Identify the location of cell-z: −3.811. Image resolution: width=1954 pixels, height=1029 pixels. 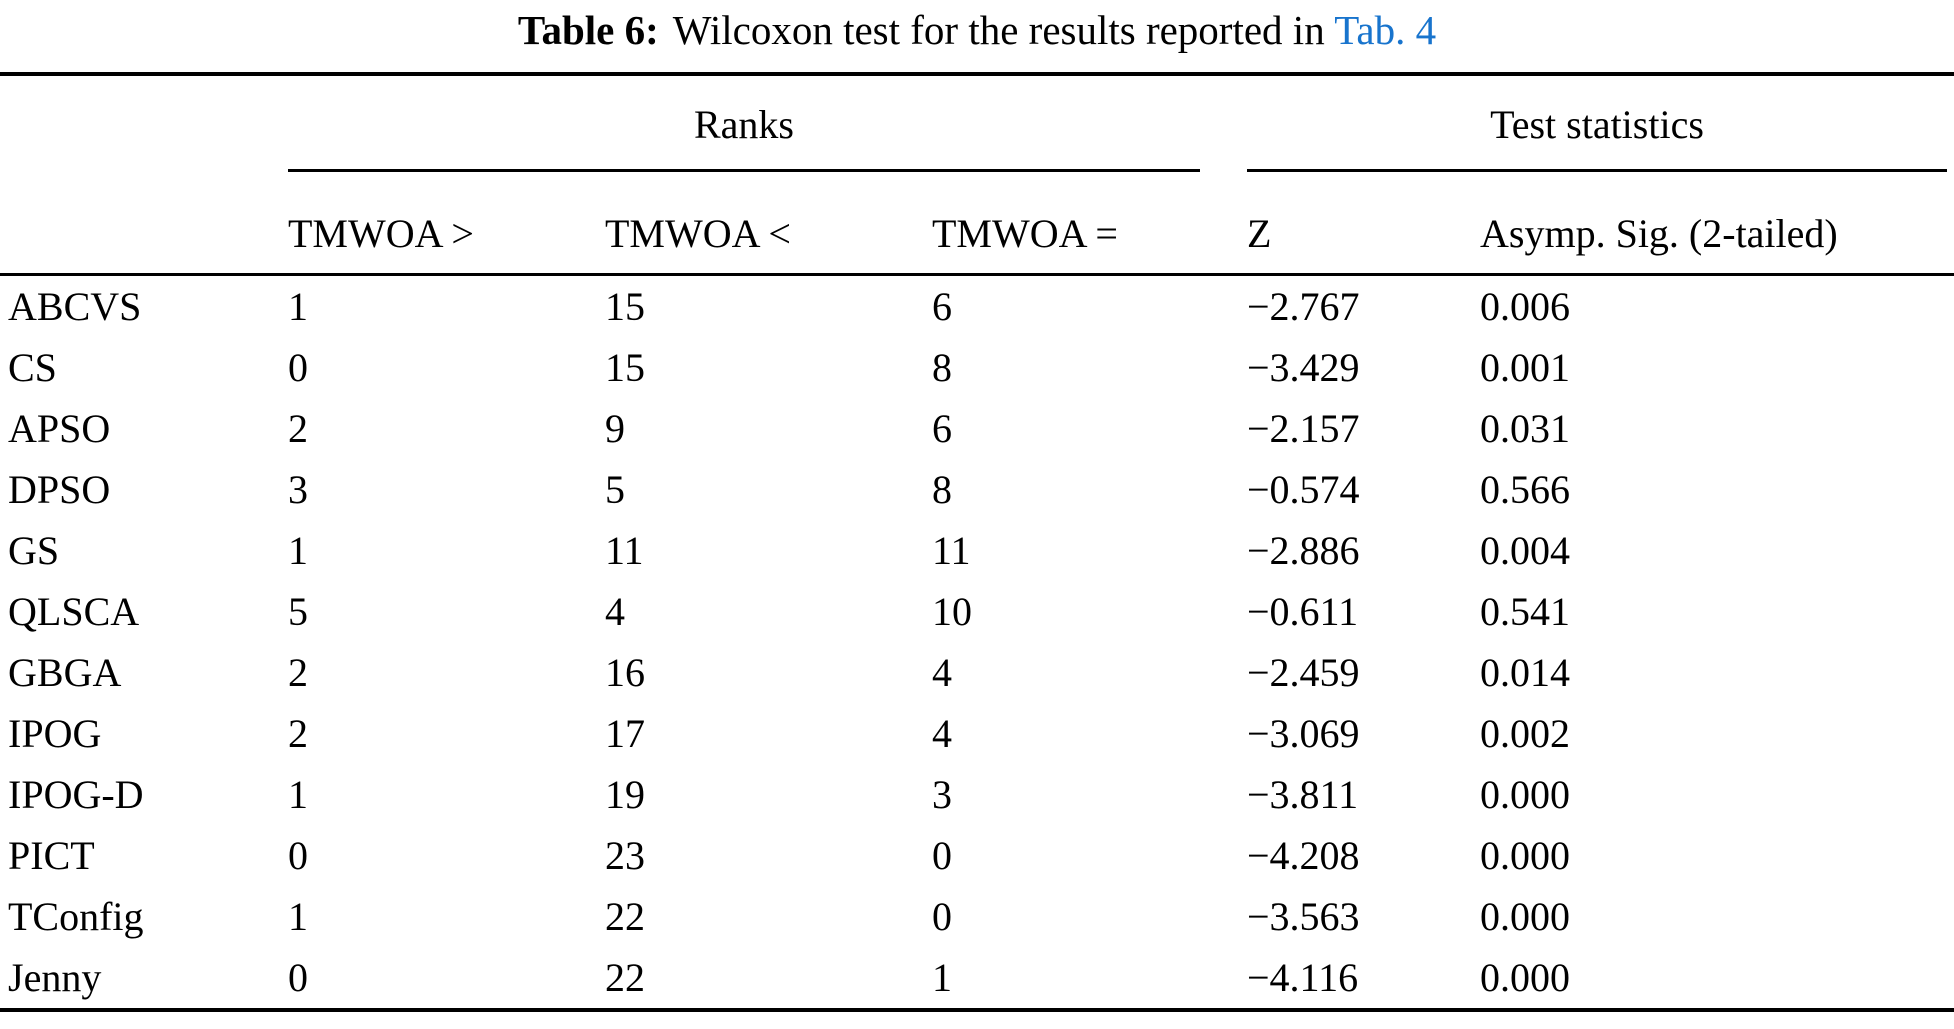
(1303, 794).